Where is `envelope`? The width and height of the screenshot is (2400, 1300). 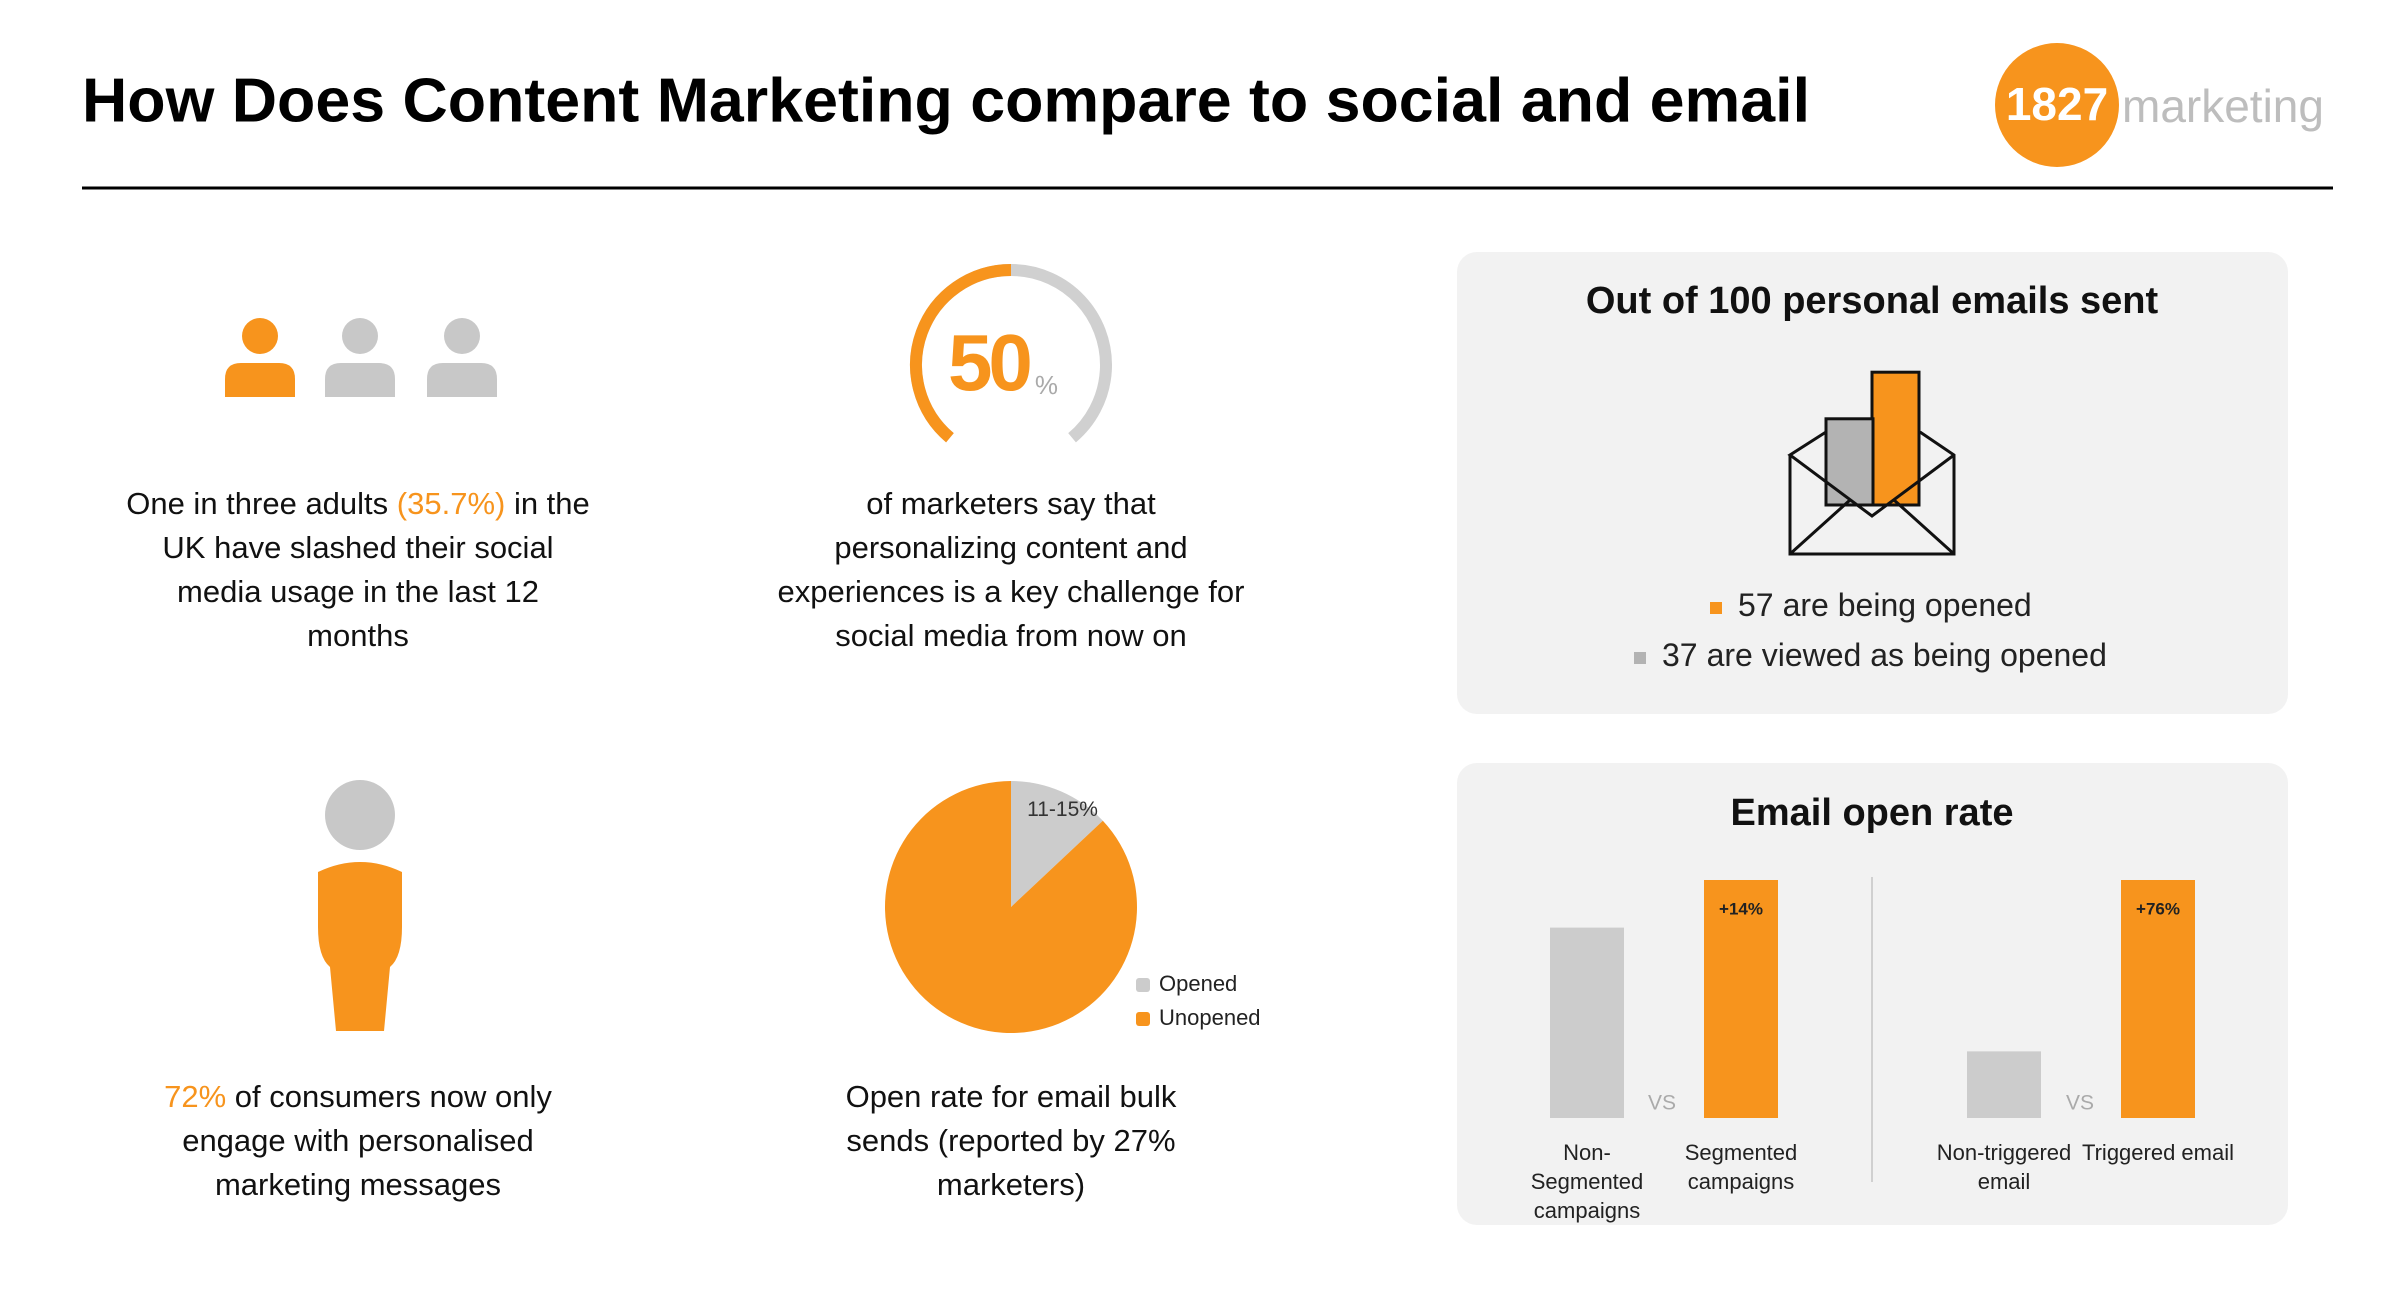
envelope is located at coordinates (1871, 463).